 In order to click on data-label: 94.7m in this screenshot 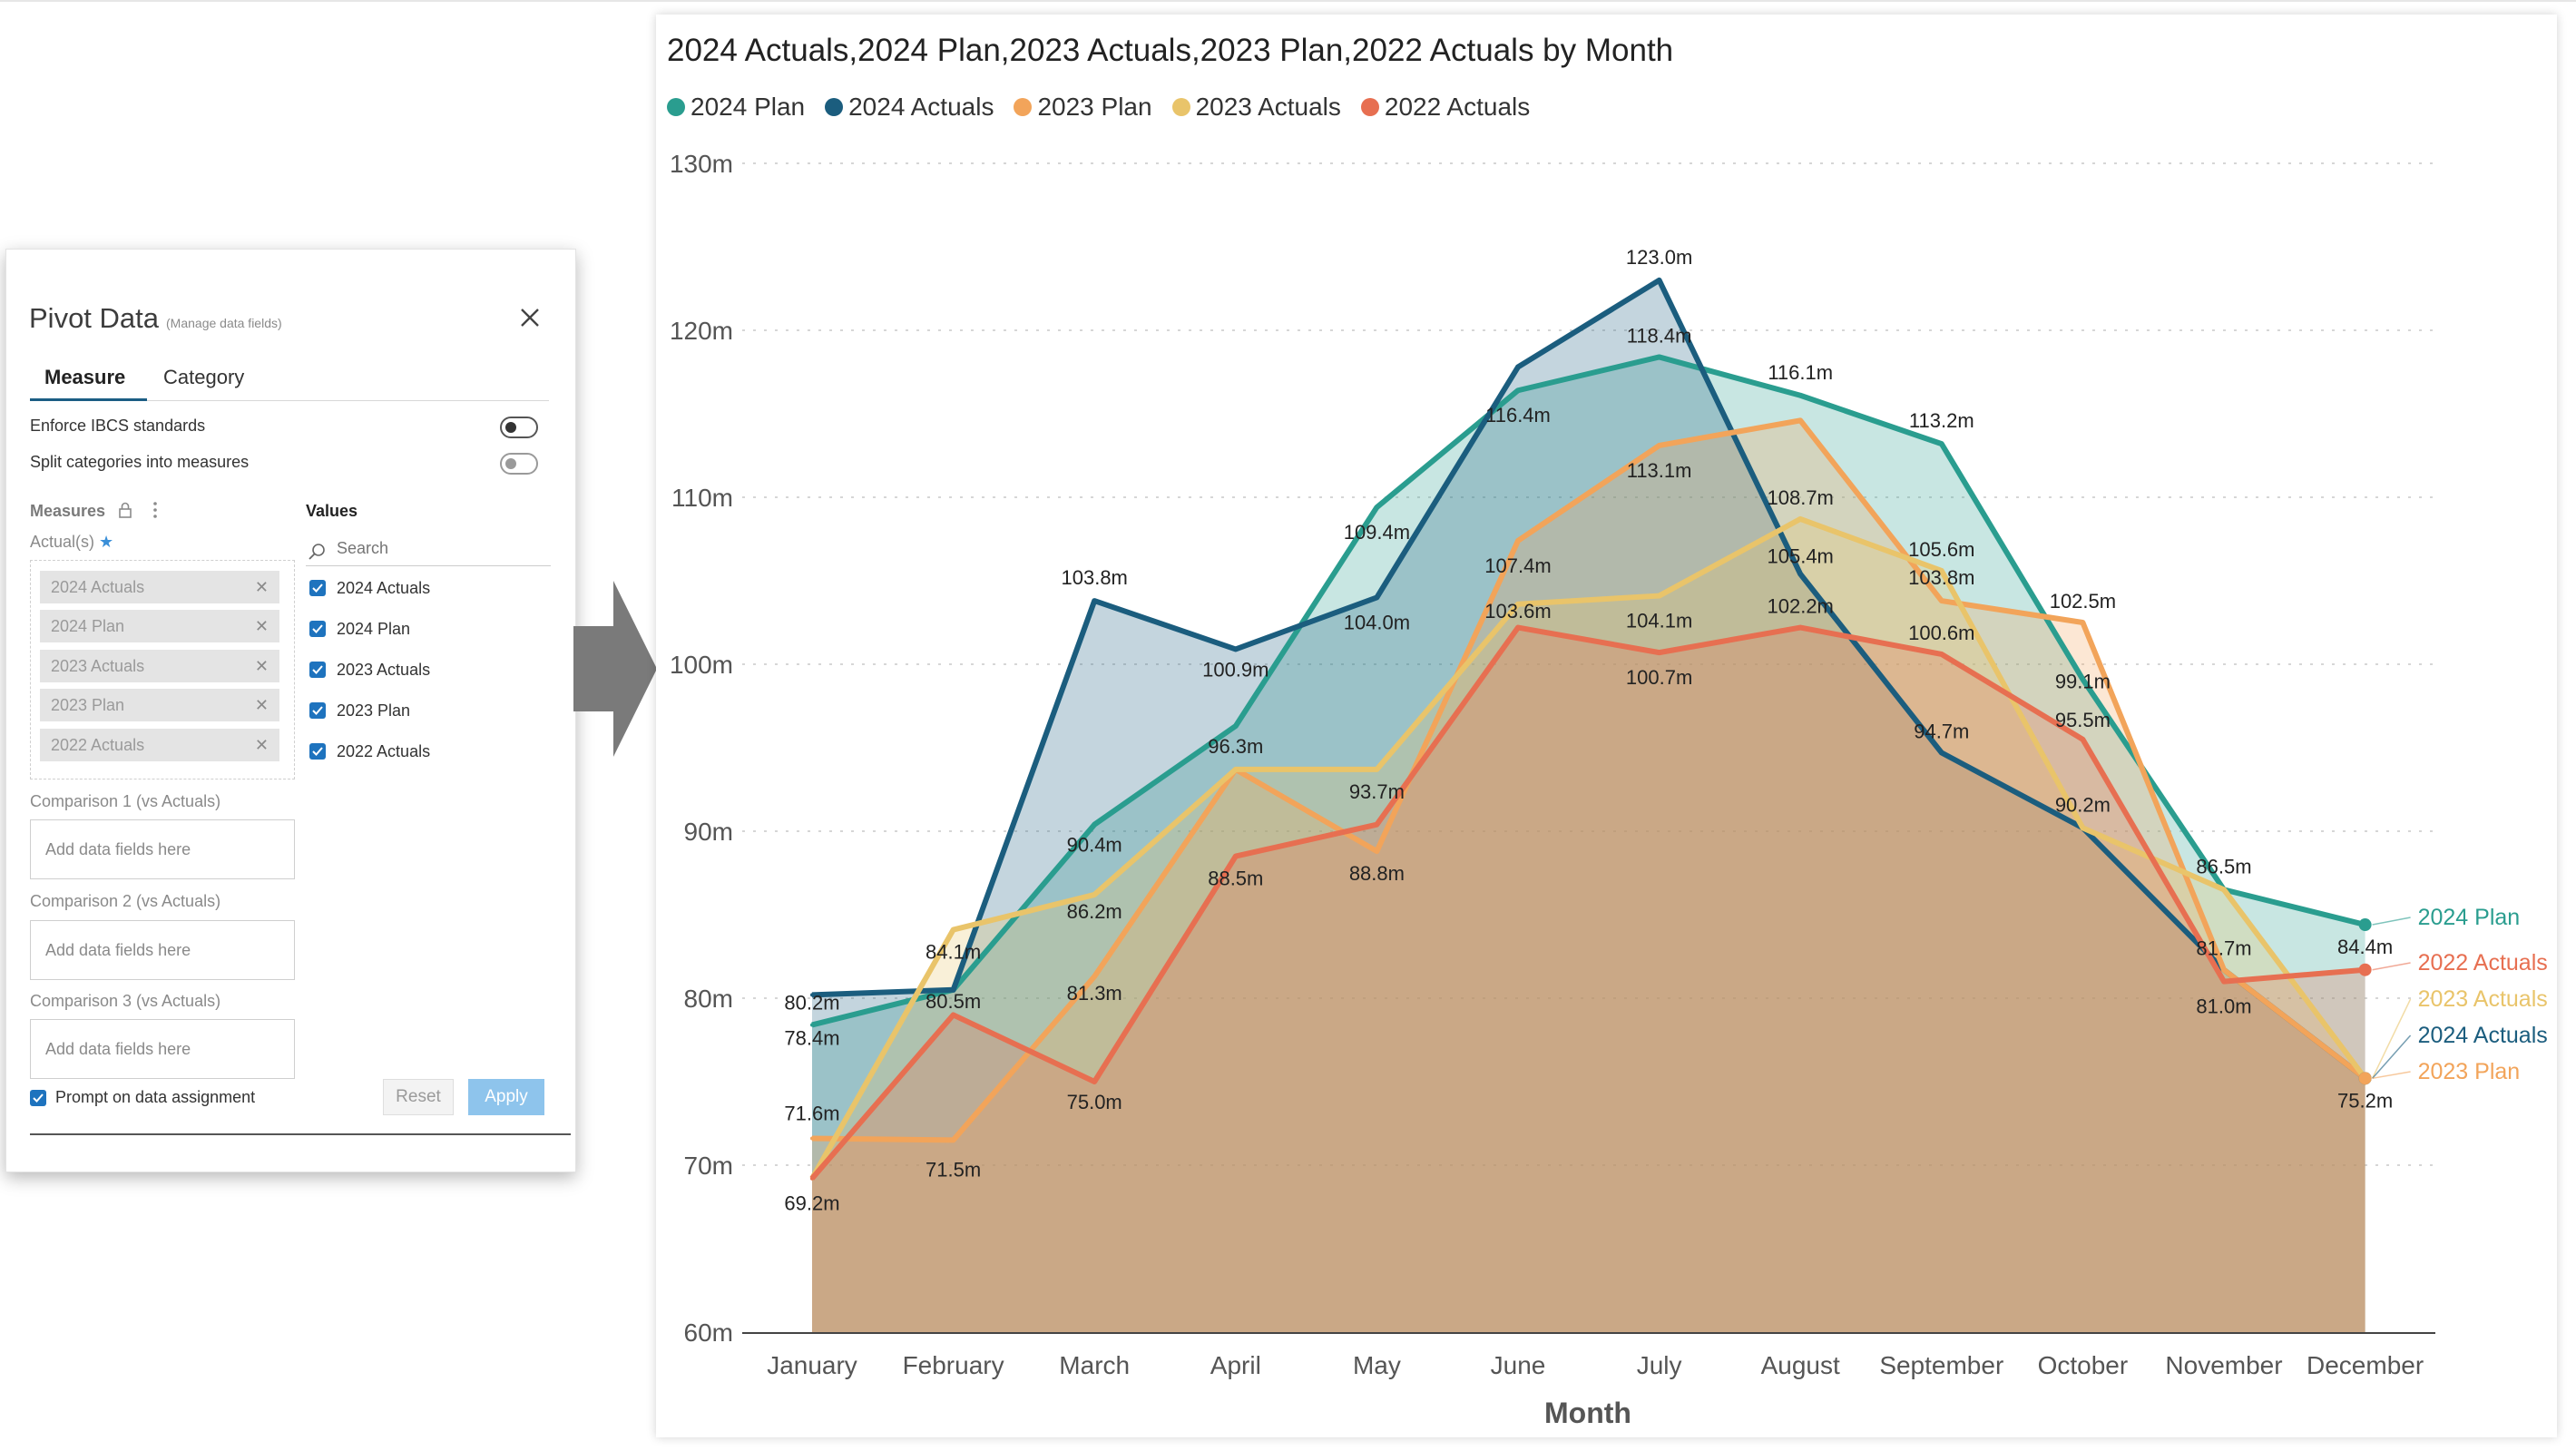, I will do `click(1941, 732)`.